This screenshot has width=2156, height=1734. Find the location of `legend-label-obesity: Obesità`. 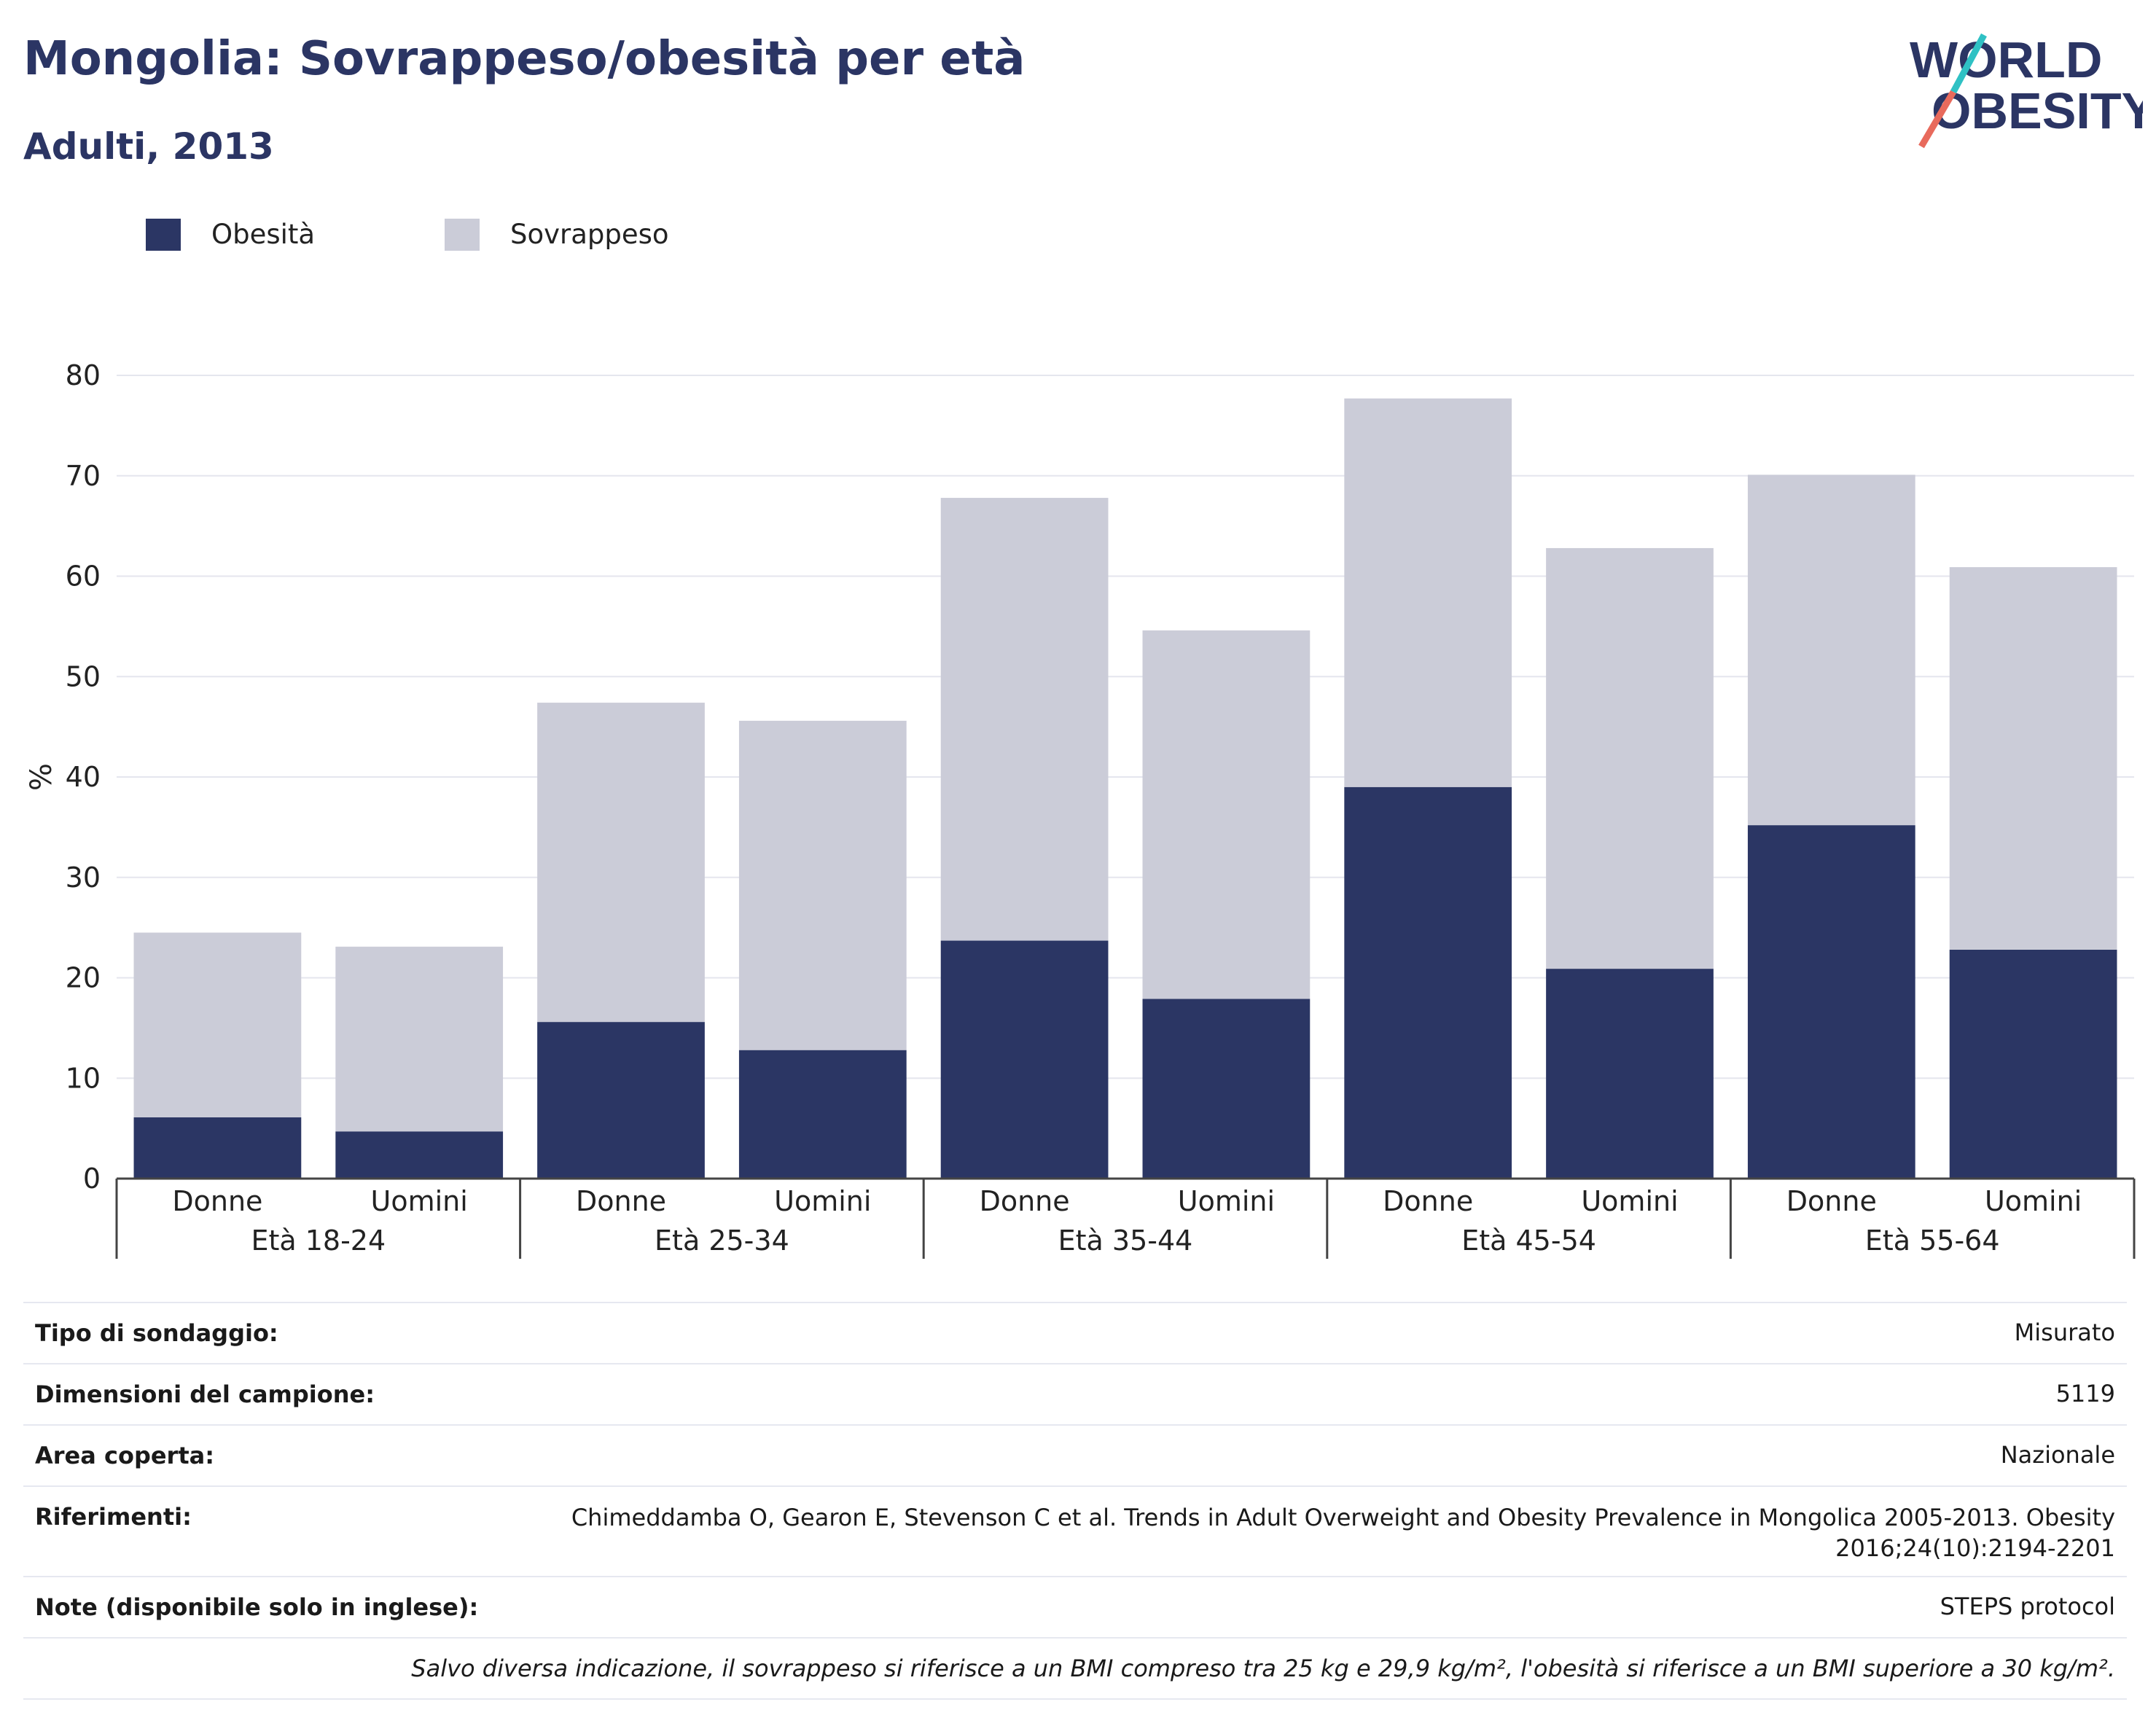

legend-label-obesity: Obesità is located at coordinates (263, 234).